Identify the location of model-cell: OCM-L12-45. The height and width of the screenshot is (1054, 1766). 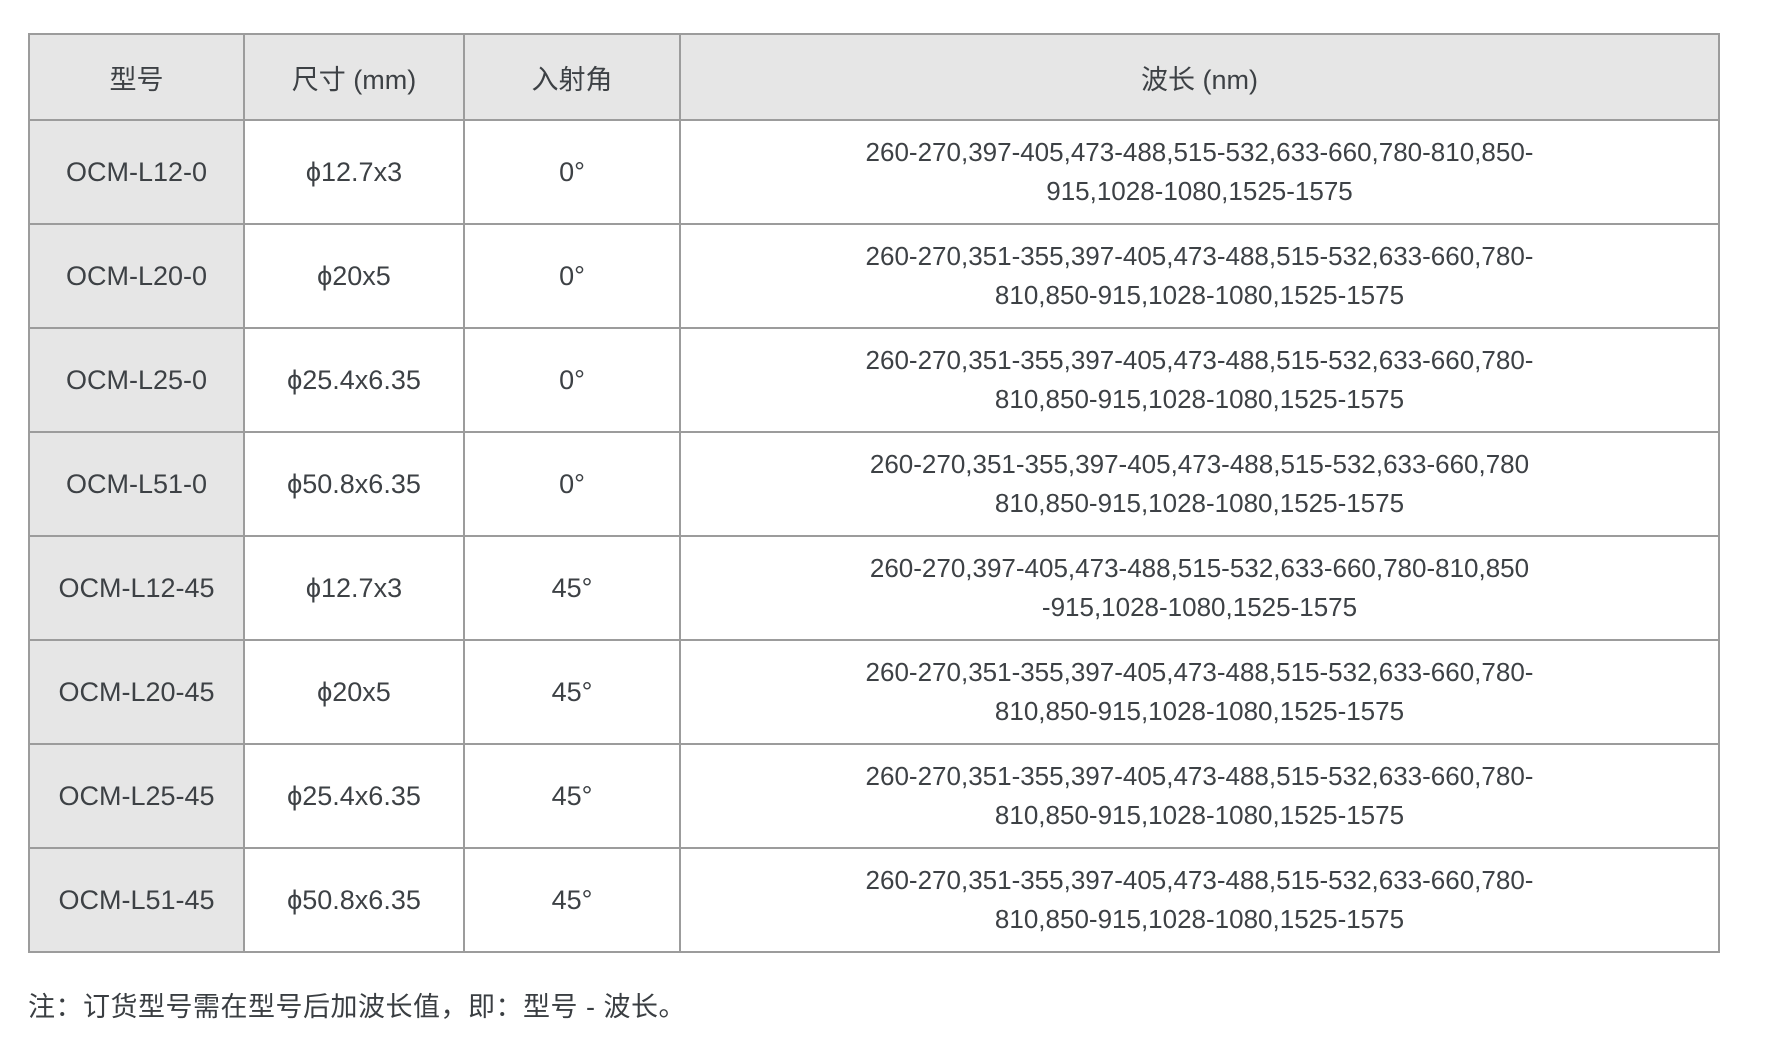
(136, 588).